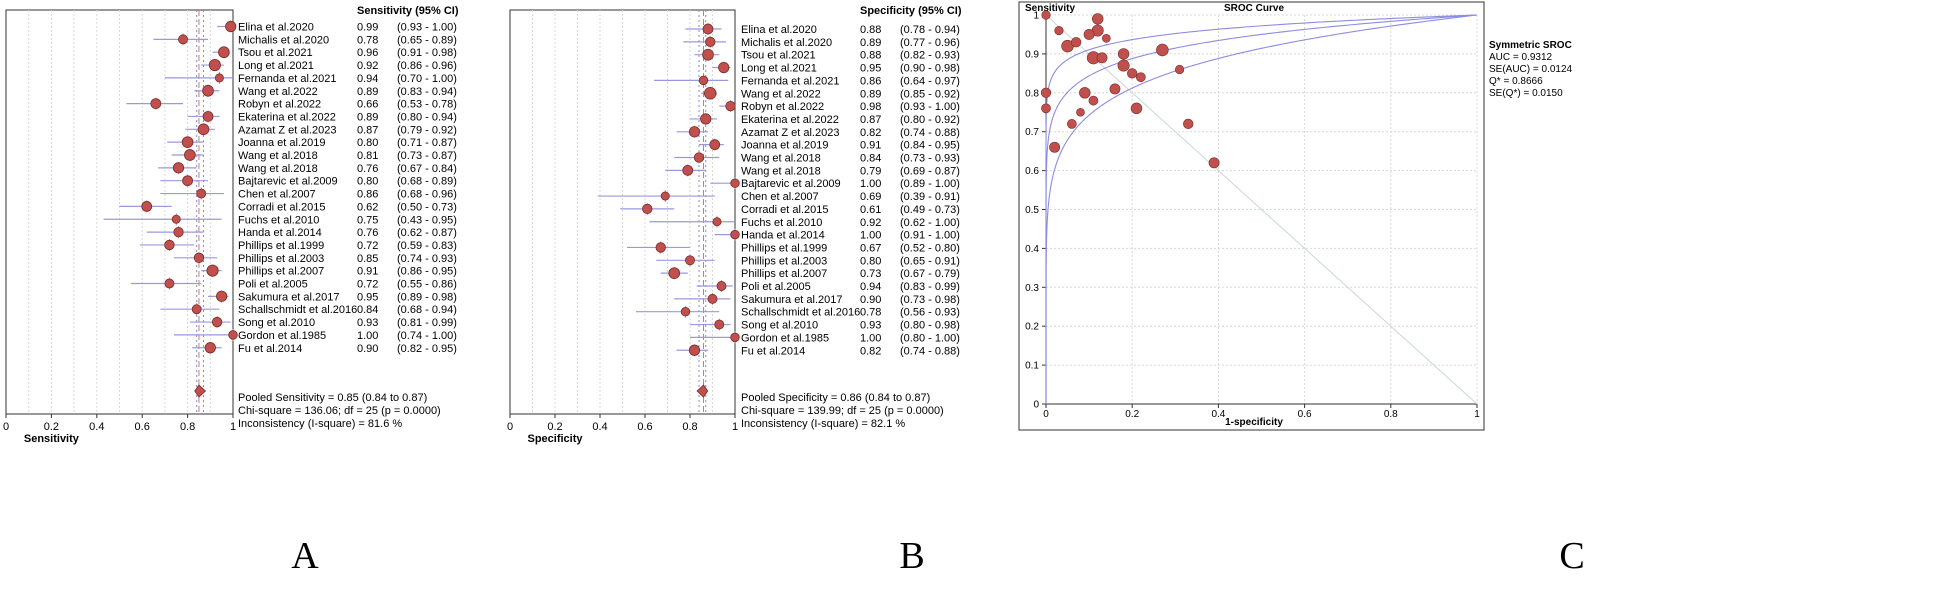 The height and width of the screenshot is (594, 1944). Describe the element at coordinates (1391, 414) in the screenshot. I see `x-tick-label: 0.8` at that location.